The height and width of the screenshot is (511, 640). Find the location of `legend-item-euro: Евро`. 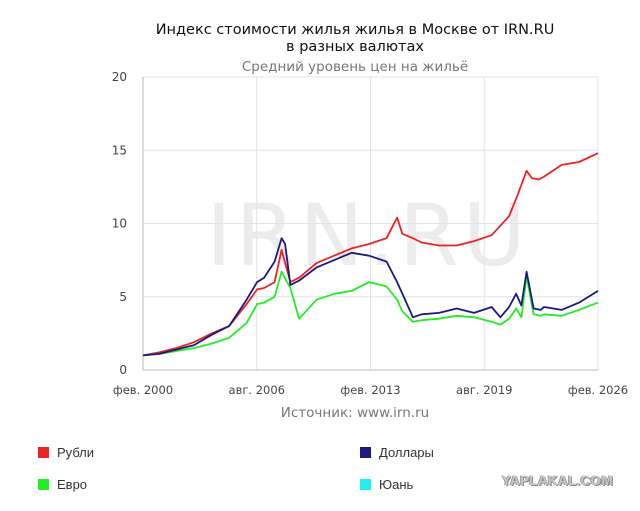

legend-item-euro: Евро is located at coordinates (63, 484).